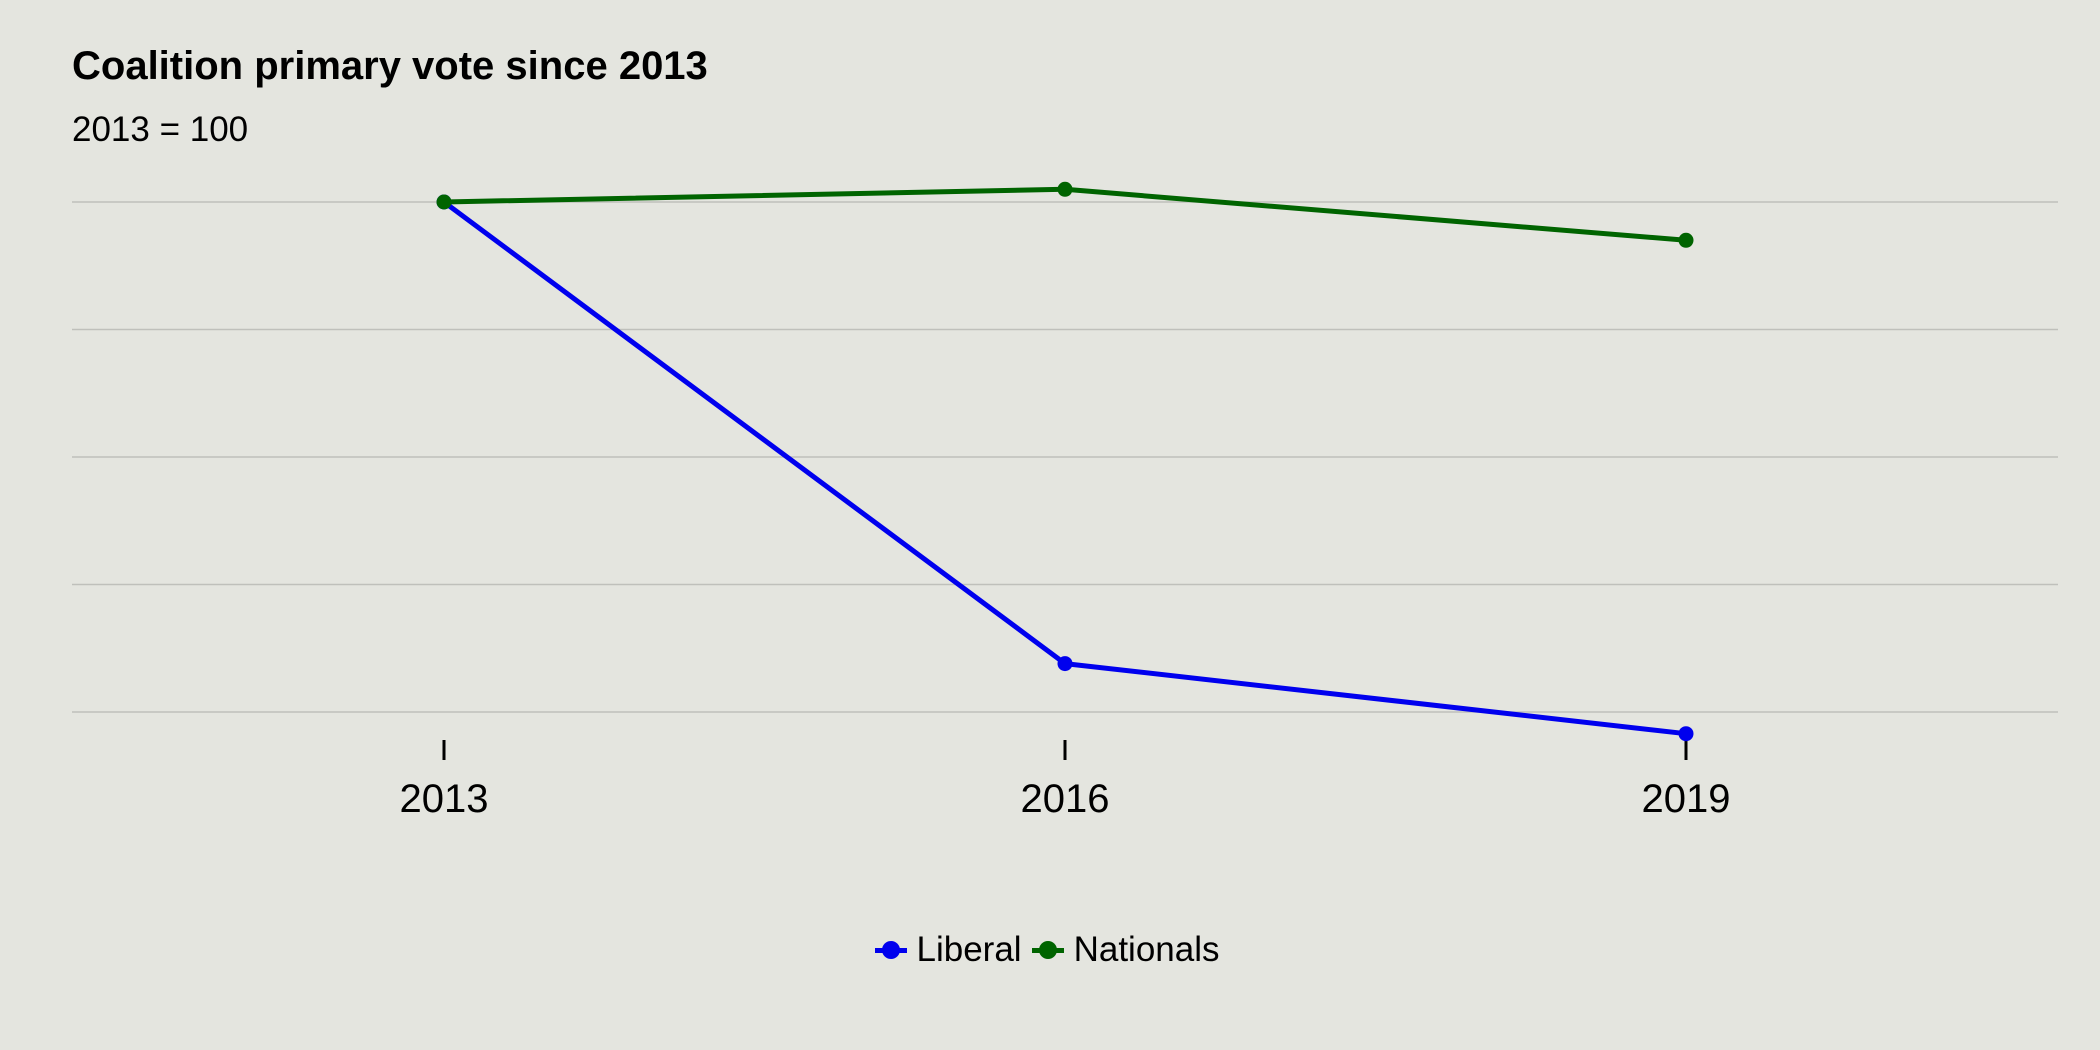 This screenshot has height=1050, width=2100. I want to click on chart-title: Coalition primary vote since 2013, so click(390, 66).